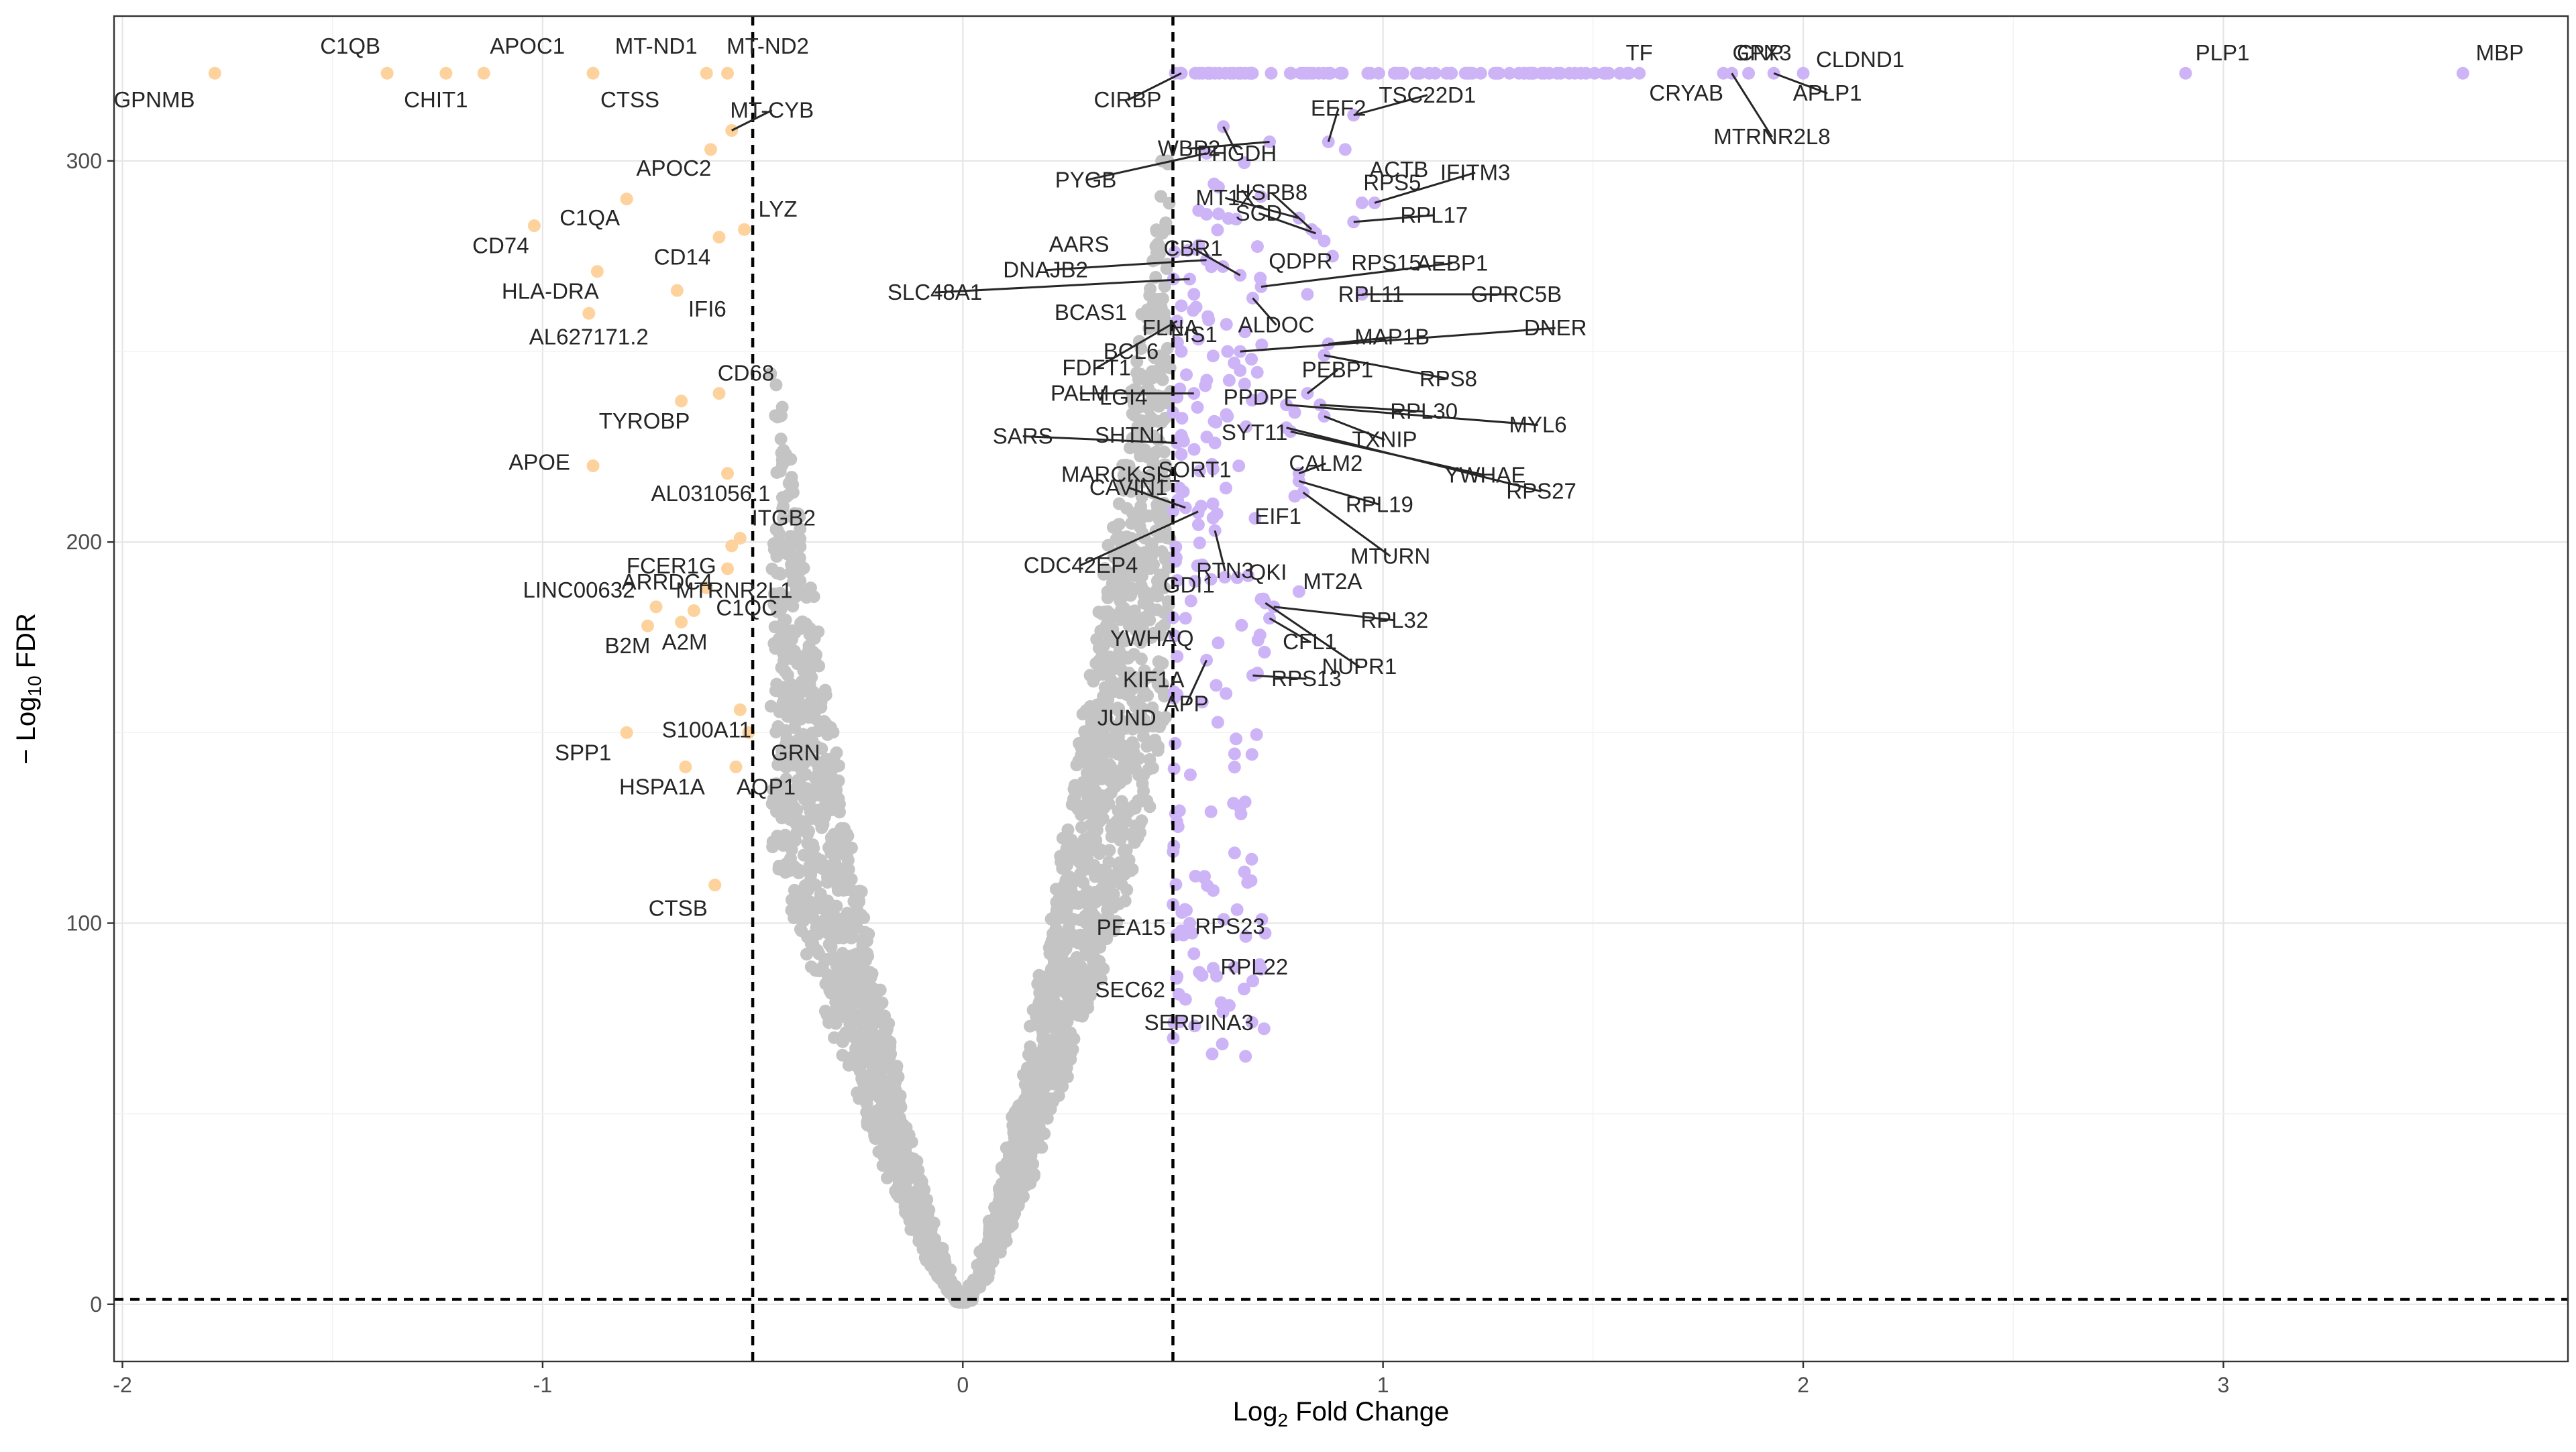  What do you see at coordinates (1152, 638) in the screenshot?
I see `gene-label-ywhaq: YWHAQ` at bounding box center [1152, 638].